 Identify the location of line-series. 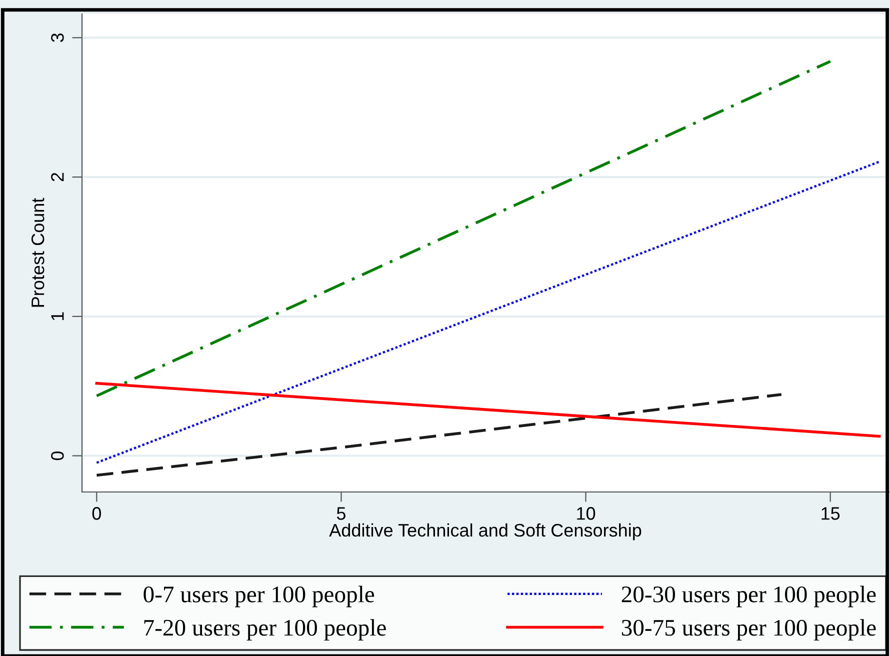
(439, 435).